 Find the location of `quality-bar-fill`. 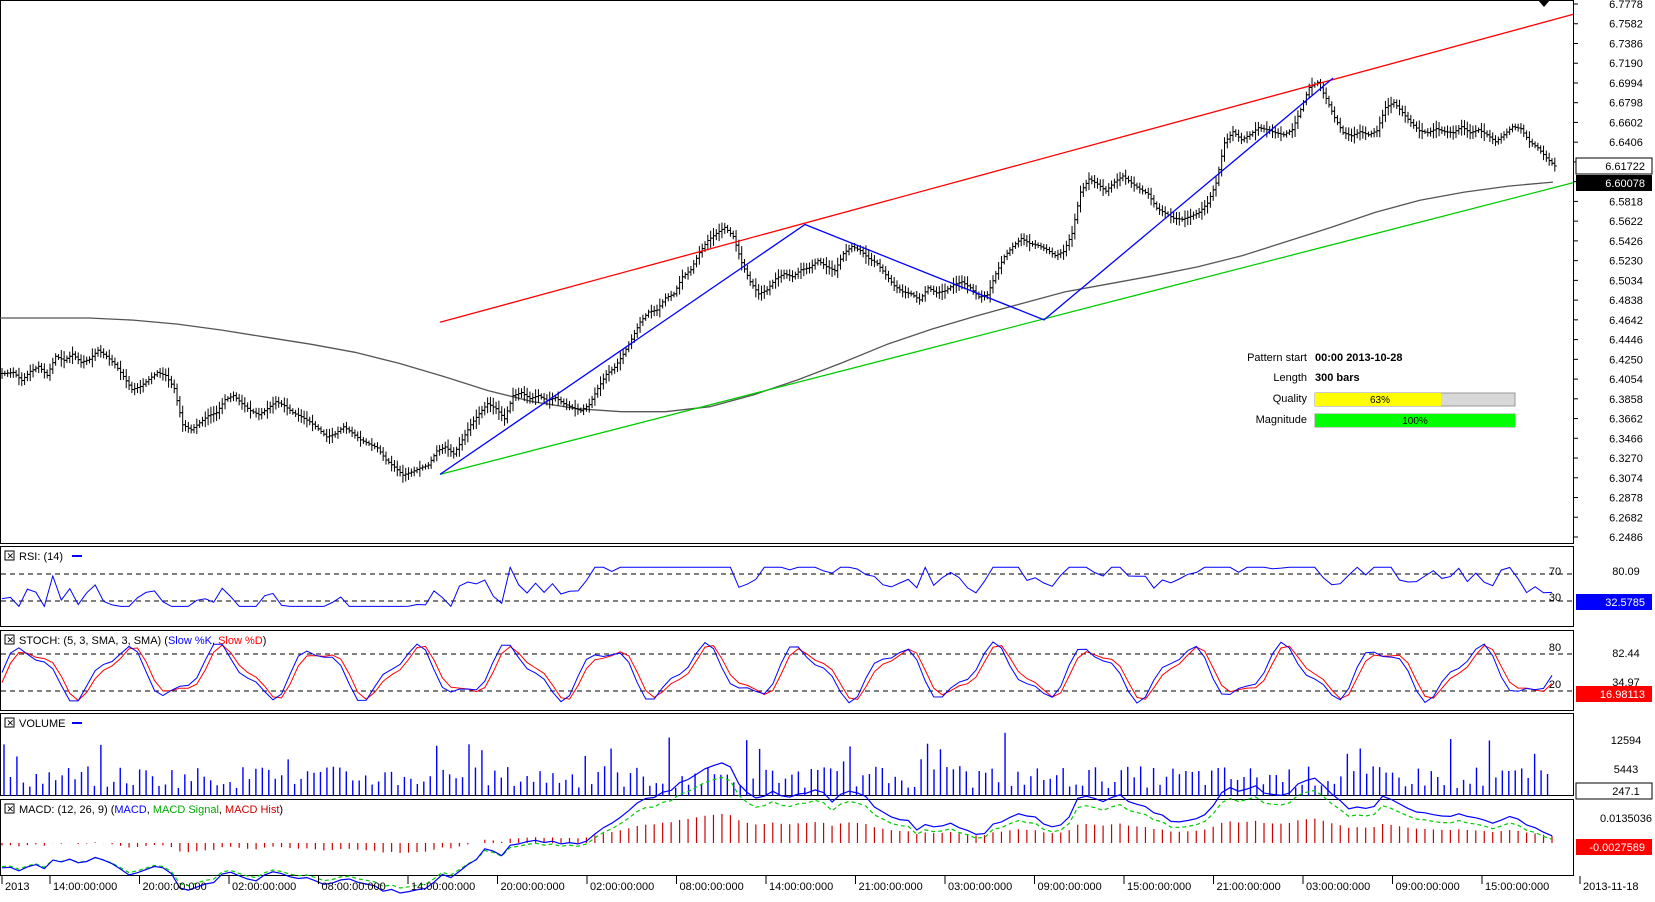

quality-bar-fill is located at coordinates (1378, 399).